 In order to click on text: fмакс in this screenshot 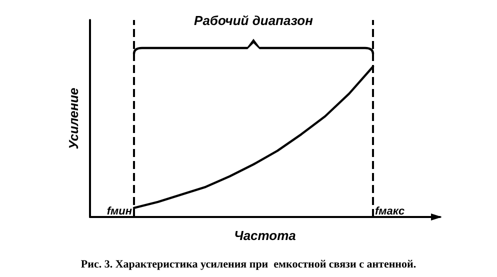, I will do `click(390, 212)`.